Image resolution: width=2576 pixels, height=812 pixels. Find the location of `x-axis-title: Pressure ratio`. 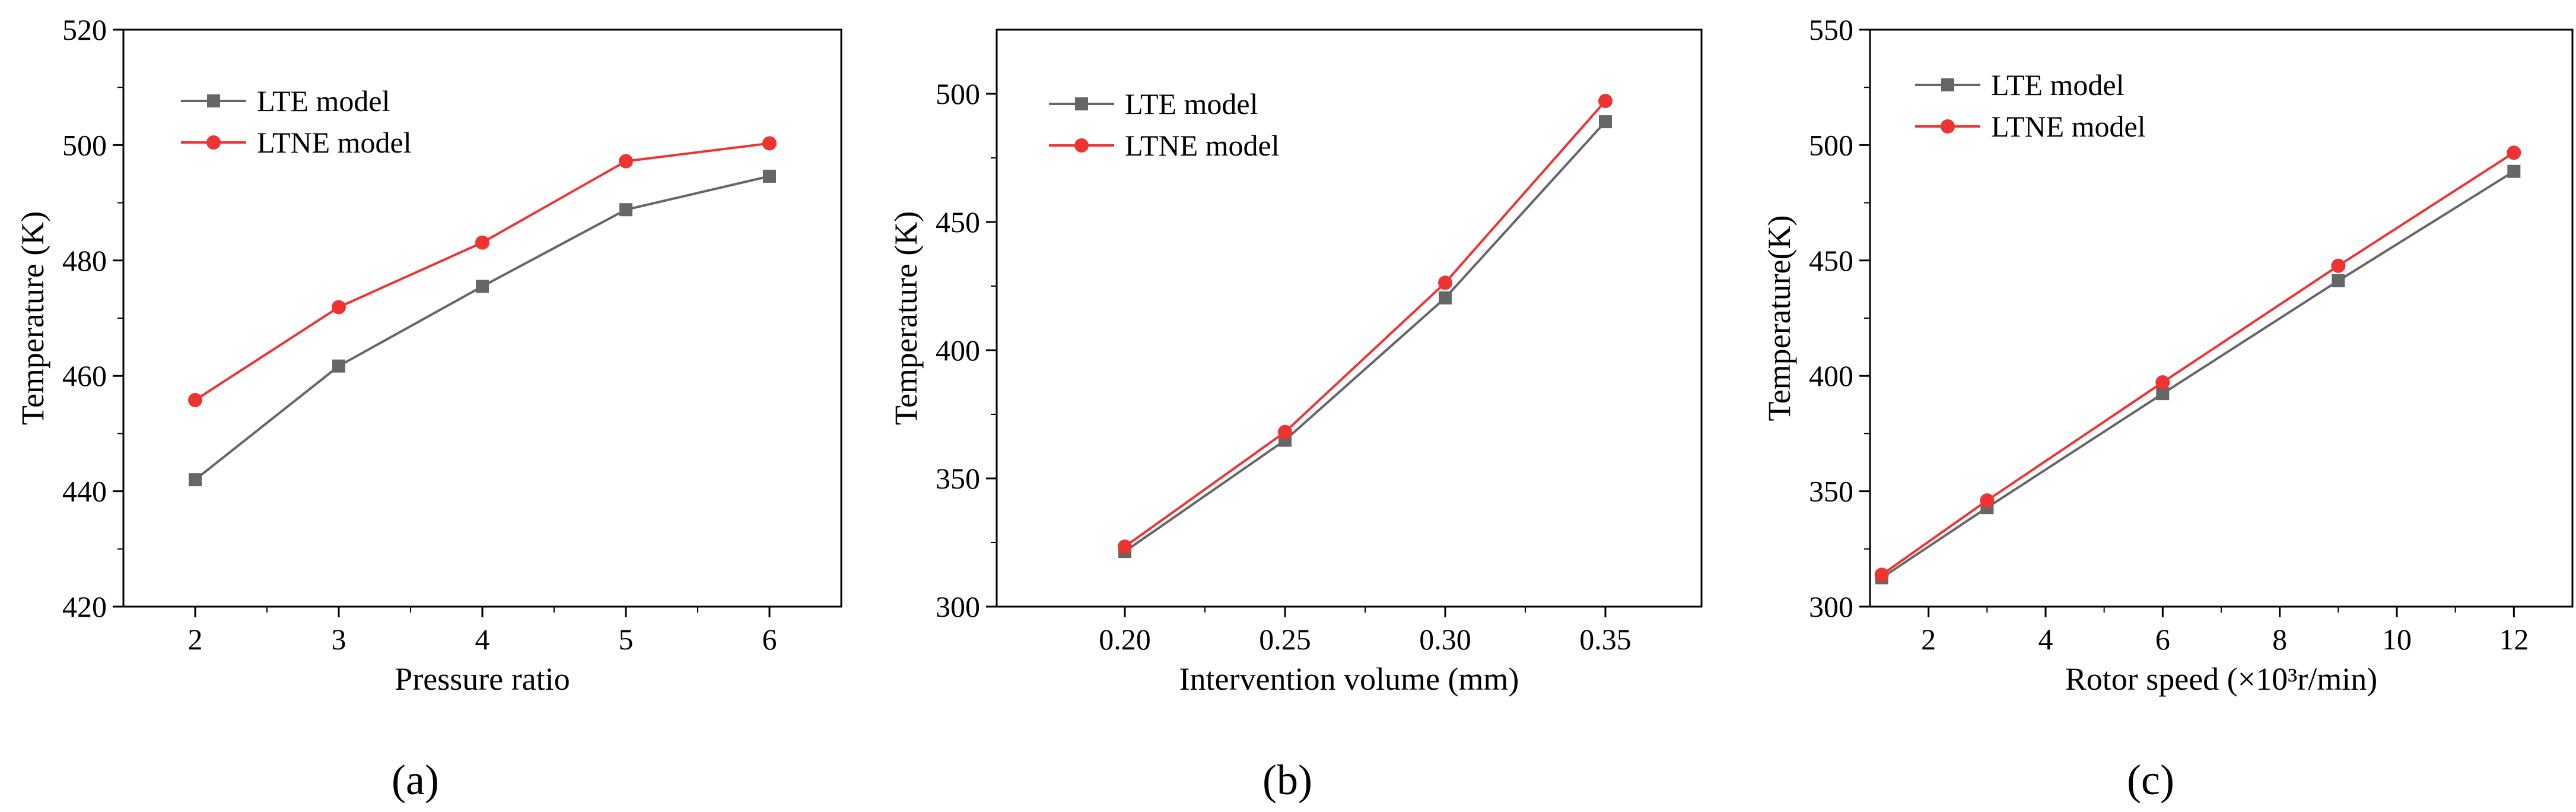

x-axis-title: Pressure ratio is located at coordinates (482, 679).